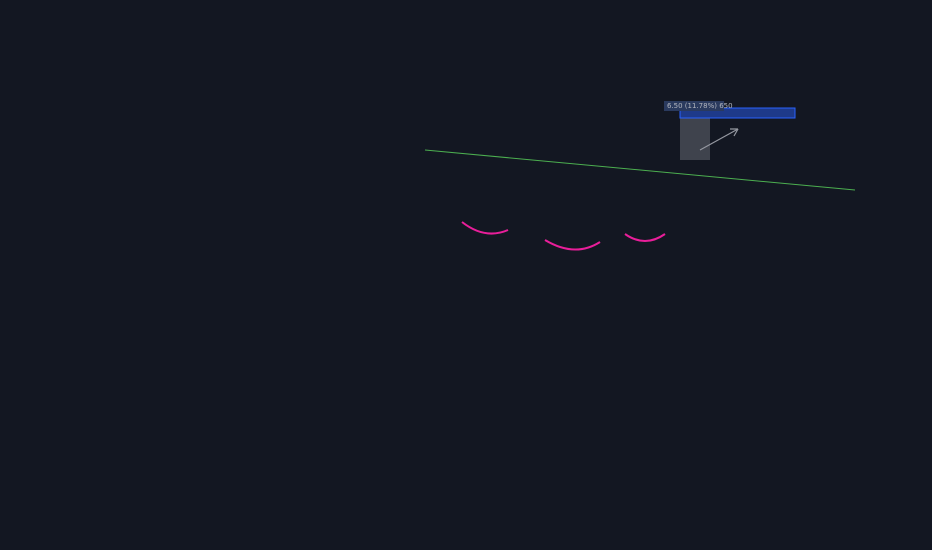 The image size is (932, 550). I want to click on annotation-box, so click(694, 106).